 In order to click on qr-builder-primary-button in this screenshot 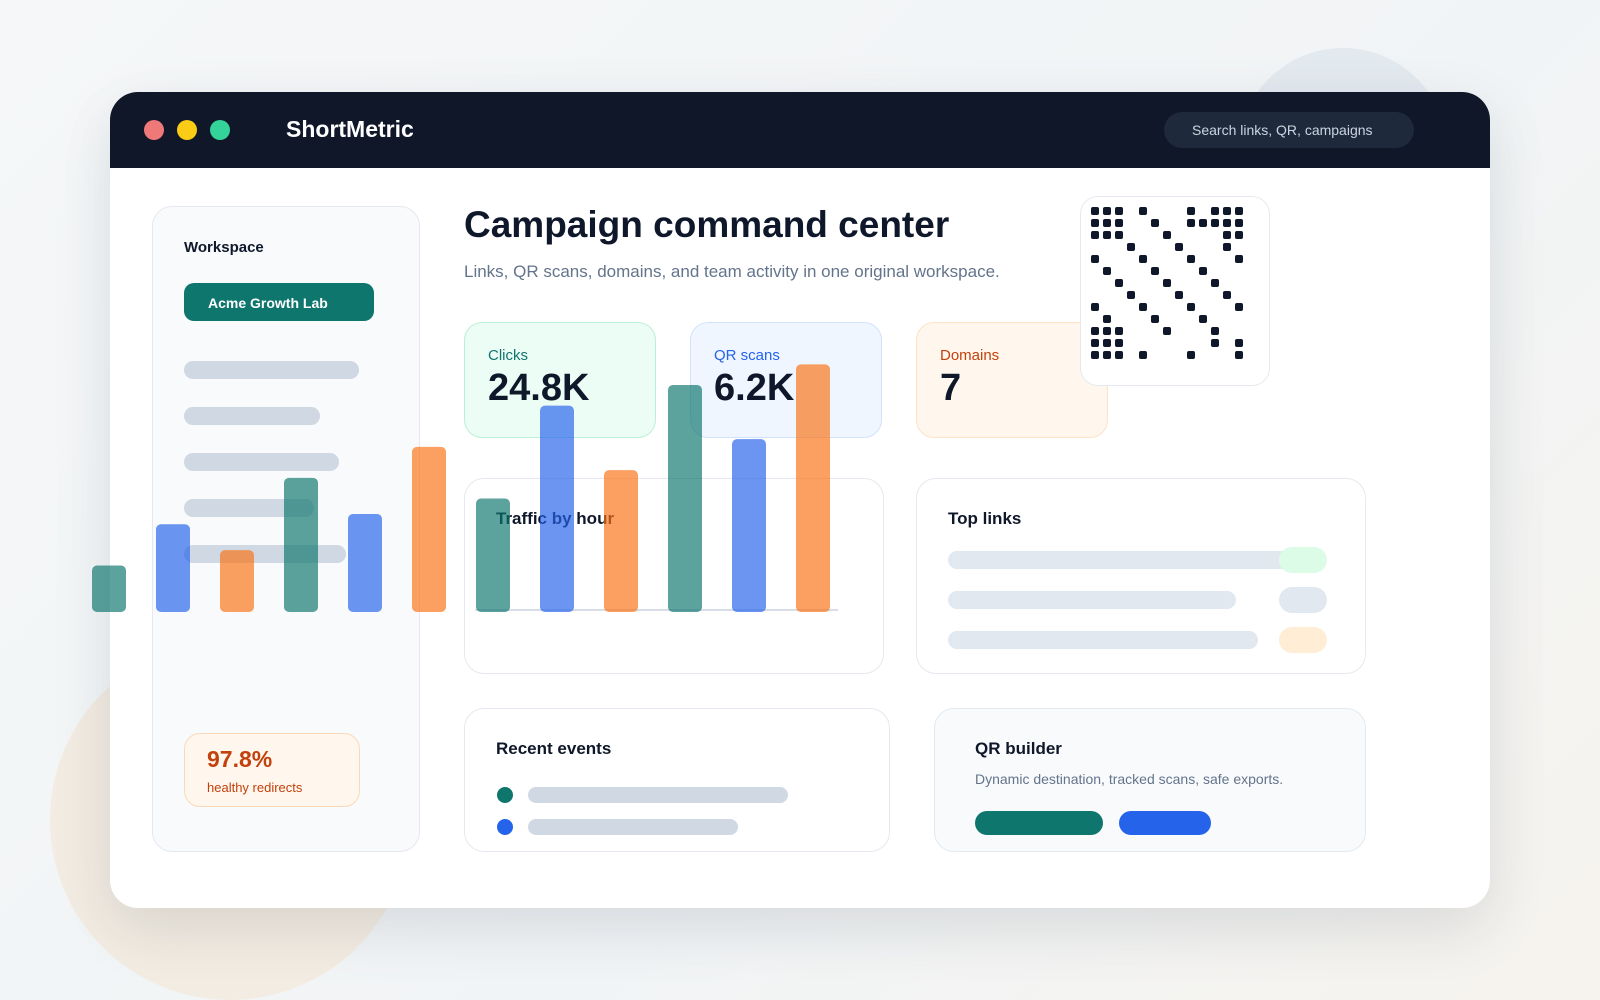, I will do `click(1039, 823)`.